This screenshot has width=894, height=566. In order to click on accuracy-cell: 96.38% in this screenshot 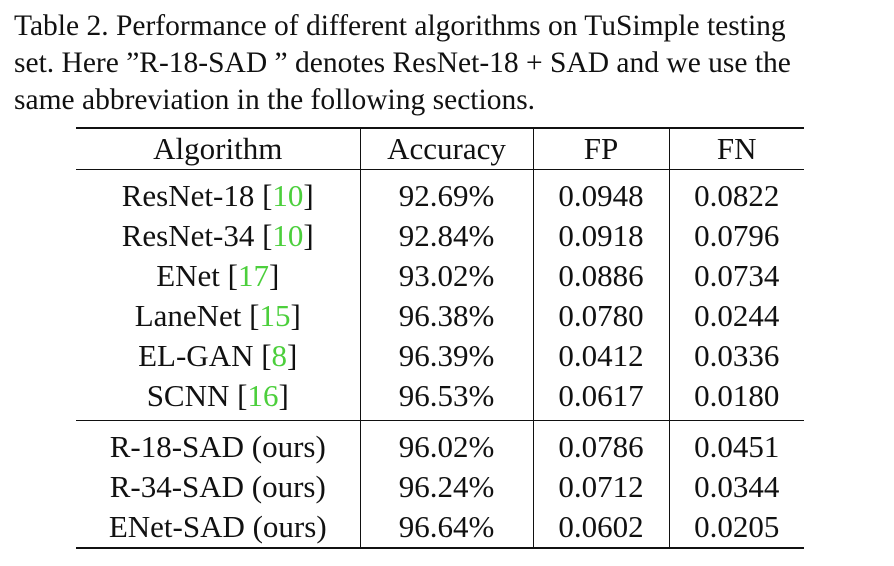, I will do `click(447, 316)`.